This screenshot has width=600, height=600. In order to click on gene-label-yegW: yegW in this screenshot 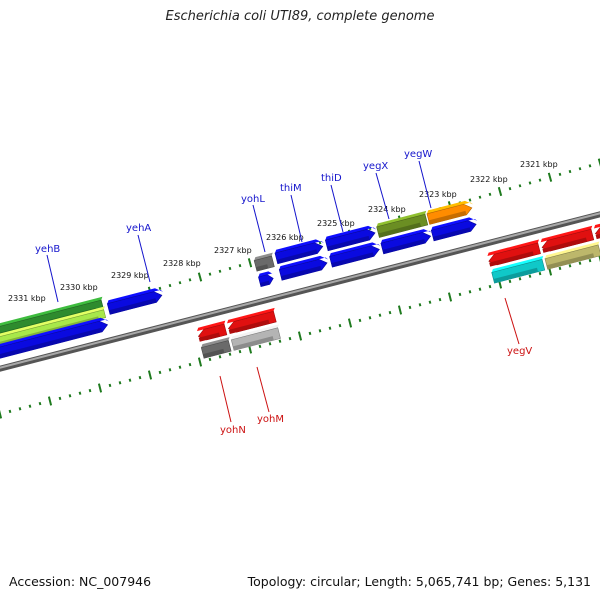, I will do `click(418, 154)`.